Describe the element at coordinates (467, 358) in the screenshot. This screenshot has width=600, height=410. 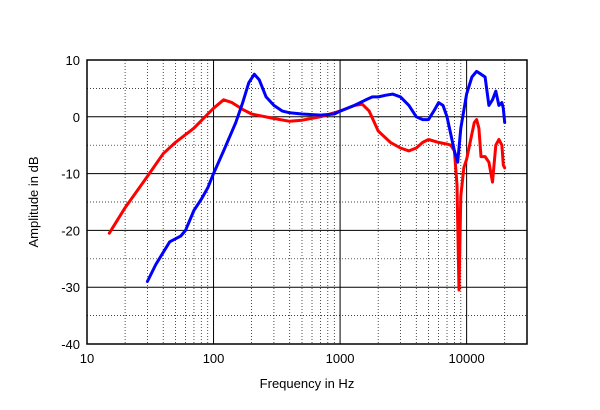
I see `x-tick-label: 10000` at that location.